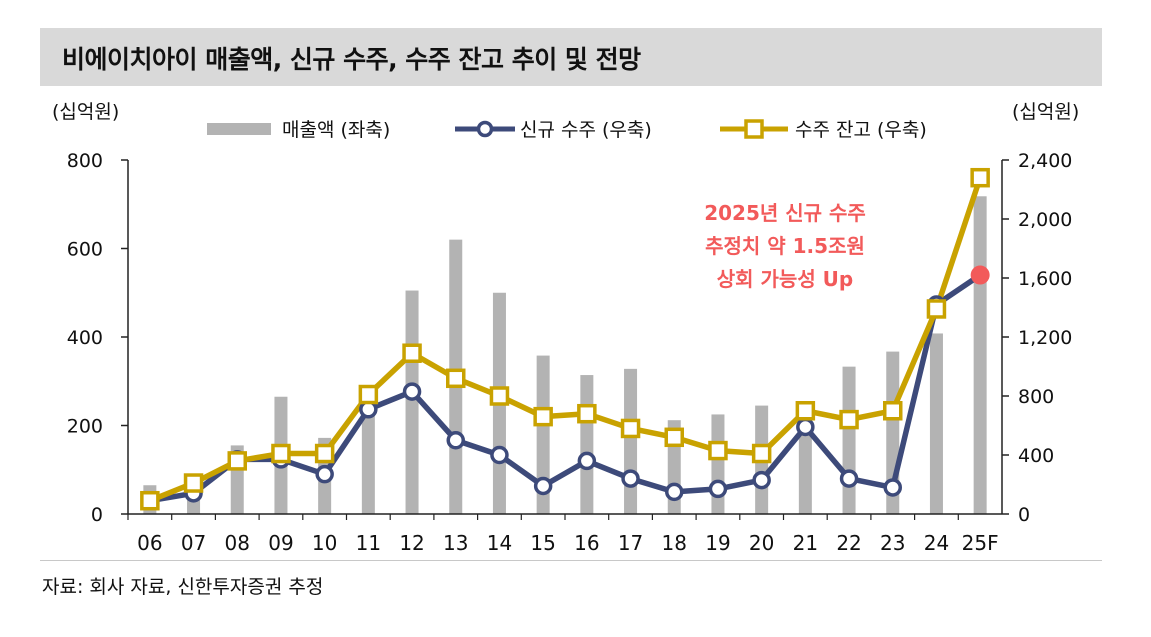 The width and height of the screenshot is (1151, 637). Describe the element at coordinates (149, 543) in the screenshot. I see `x-tick-label: 06` at that location.